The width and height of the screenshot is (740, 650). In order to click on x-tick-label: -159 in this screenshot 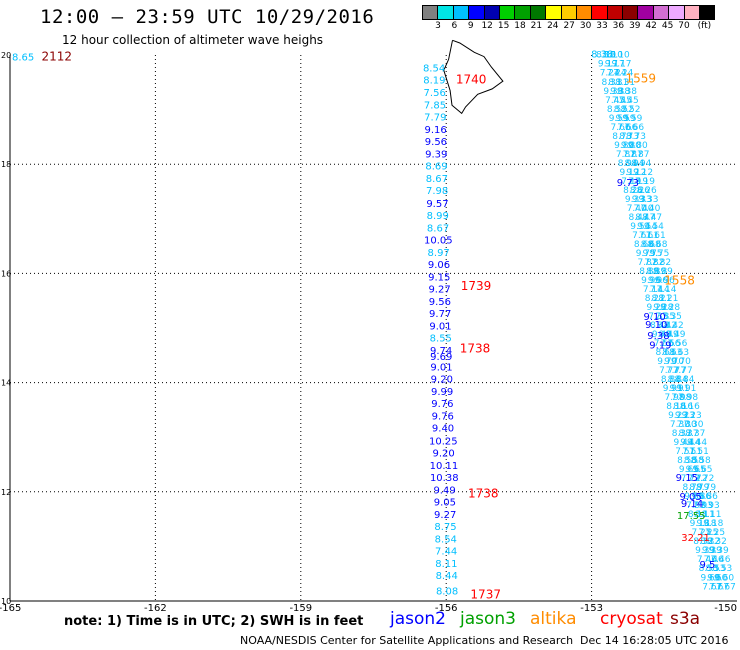, I will do `click(300, 608)`.